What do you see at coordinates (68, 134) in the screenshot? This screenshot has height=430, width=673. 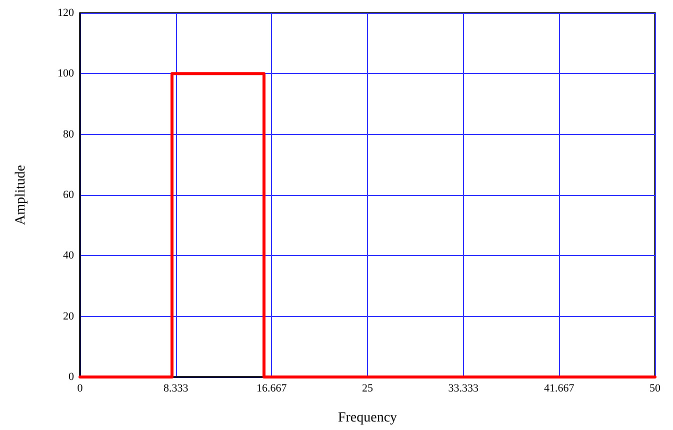 I see `y-tick-label: 80` at bounding box center [68, 134].